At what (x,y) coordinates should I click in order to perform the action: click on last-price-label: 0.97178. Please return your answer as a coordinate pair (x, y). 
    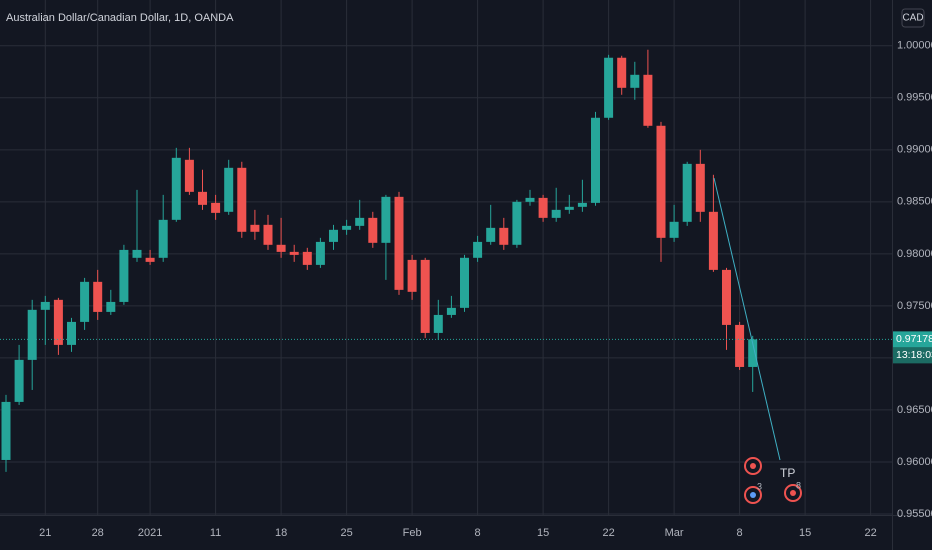
    Looking at the image, I should click on (914, 339).